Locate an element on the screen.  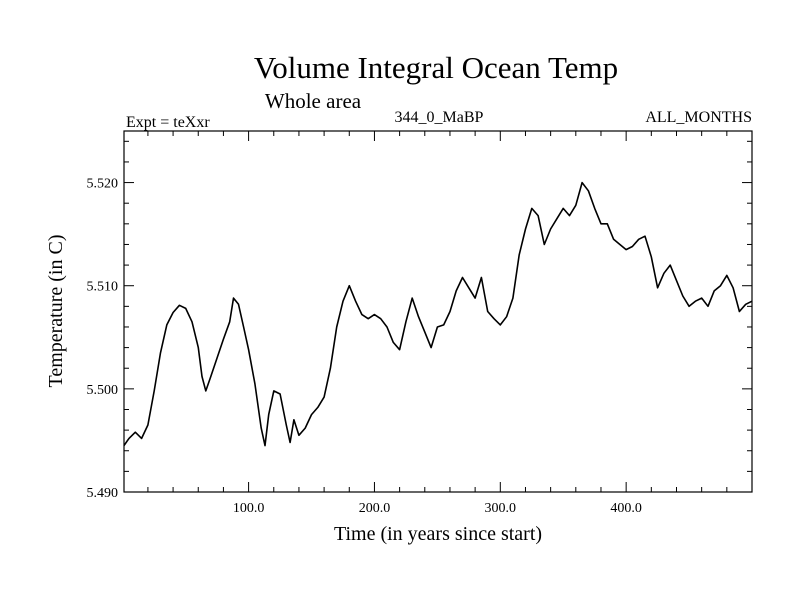
y-tick-label: 5.510 is located at coordinates (103, 287).